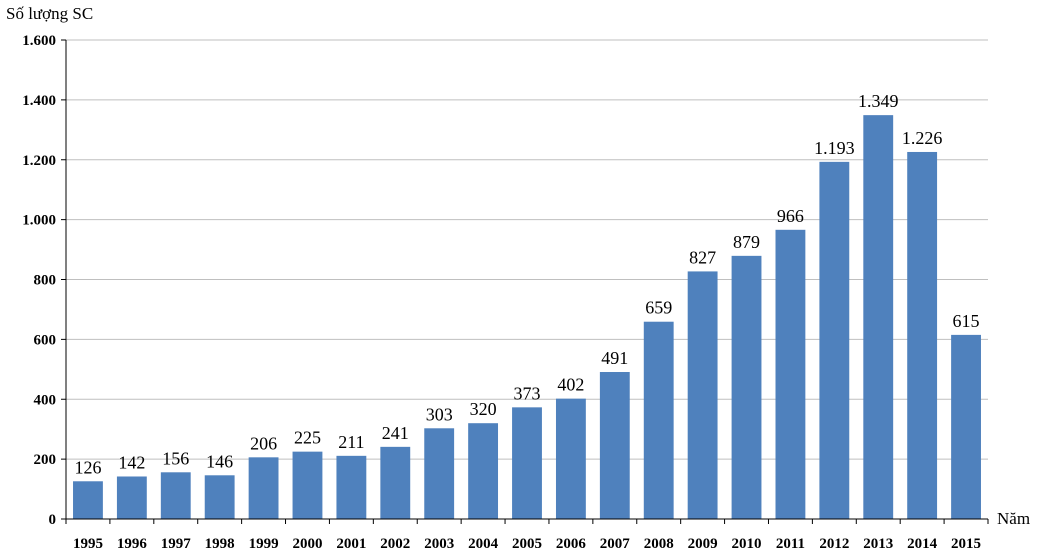  Describe the element at coordinates (615, 544) in the screenshot. I see `x-tick-label: 2007` at that location.